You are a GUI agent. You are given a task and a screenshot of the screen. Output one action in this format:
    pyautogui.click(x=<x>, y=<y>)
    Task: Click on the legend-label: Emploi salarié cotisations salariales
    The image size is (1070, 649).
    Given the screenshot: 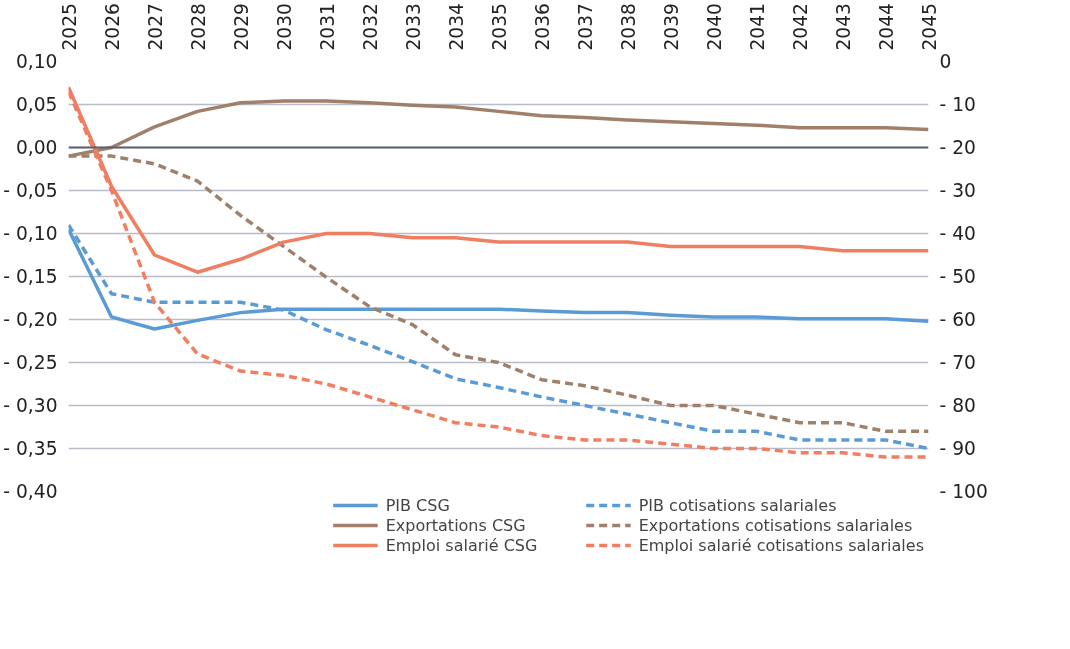 What is the action you would take?
    pyautogui.click(x=781, y=545)
    